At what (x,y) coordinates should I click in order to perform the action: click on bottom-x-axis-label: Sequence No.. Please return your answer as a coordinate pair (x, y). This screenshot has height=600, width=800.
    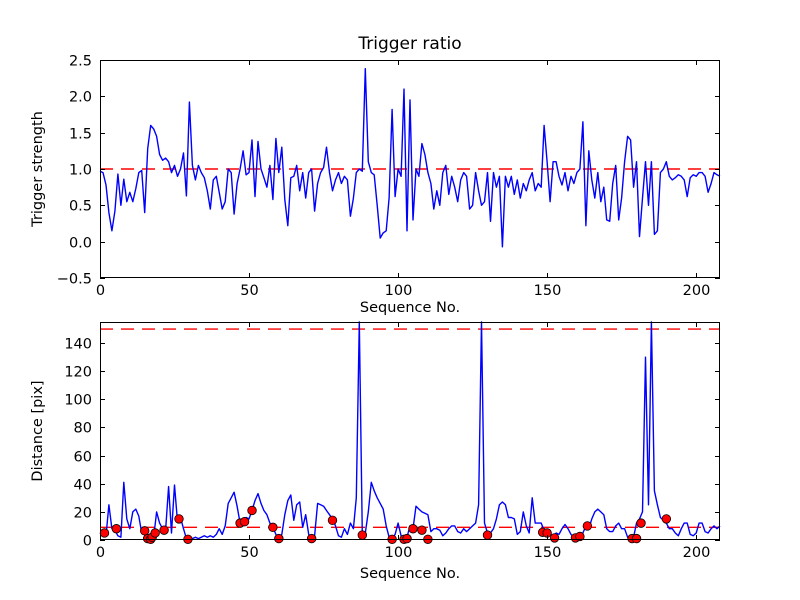
    Looking at the image, I should click on (410, 574).